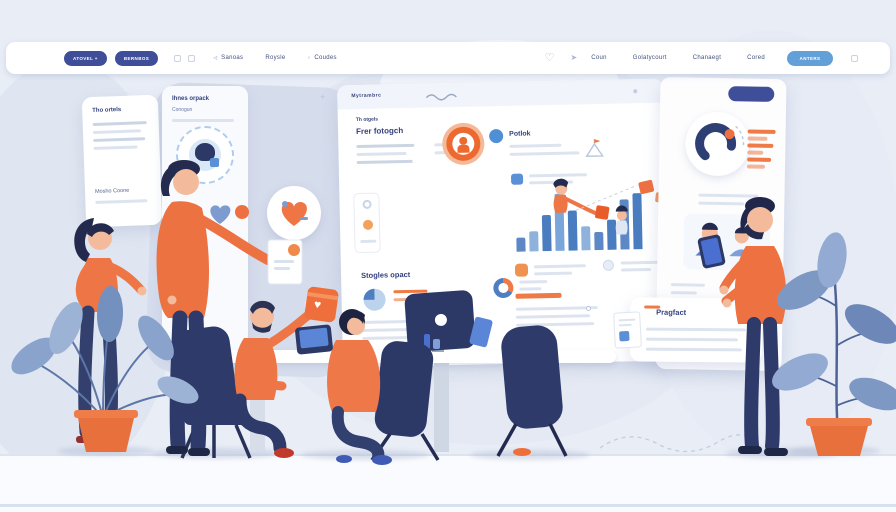  Describe the element at coordinates (323, 296) in the screenshot. I see `gift-lid` at that location.